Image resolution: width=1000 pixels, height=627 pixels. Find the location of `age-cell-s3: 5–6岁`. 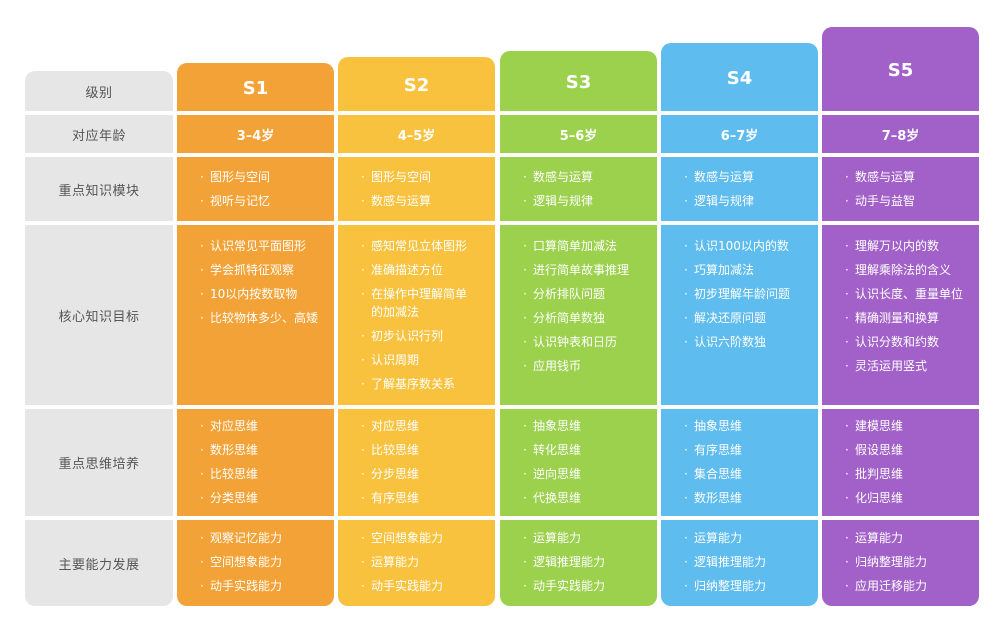

age-cell-s3: 5–6岁 is located at coordinates (578, 134).